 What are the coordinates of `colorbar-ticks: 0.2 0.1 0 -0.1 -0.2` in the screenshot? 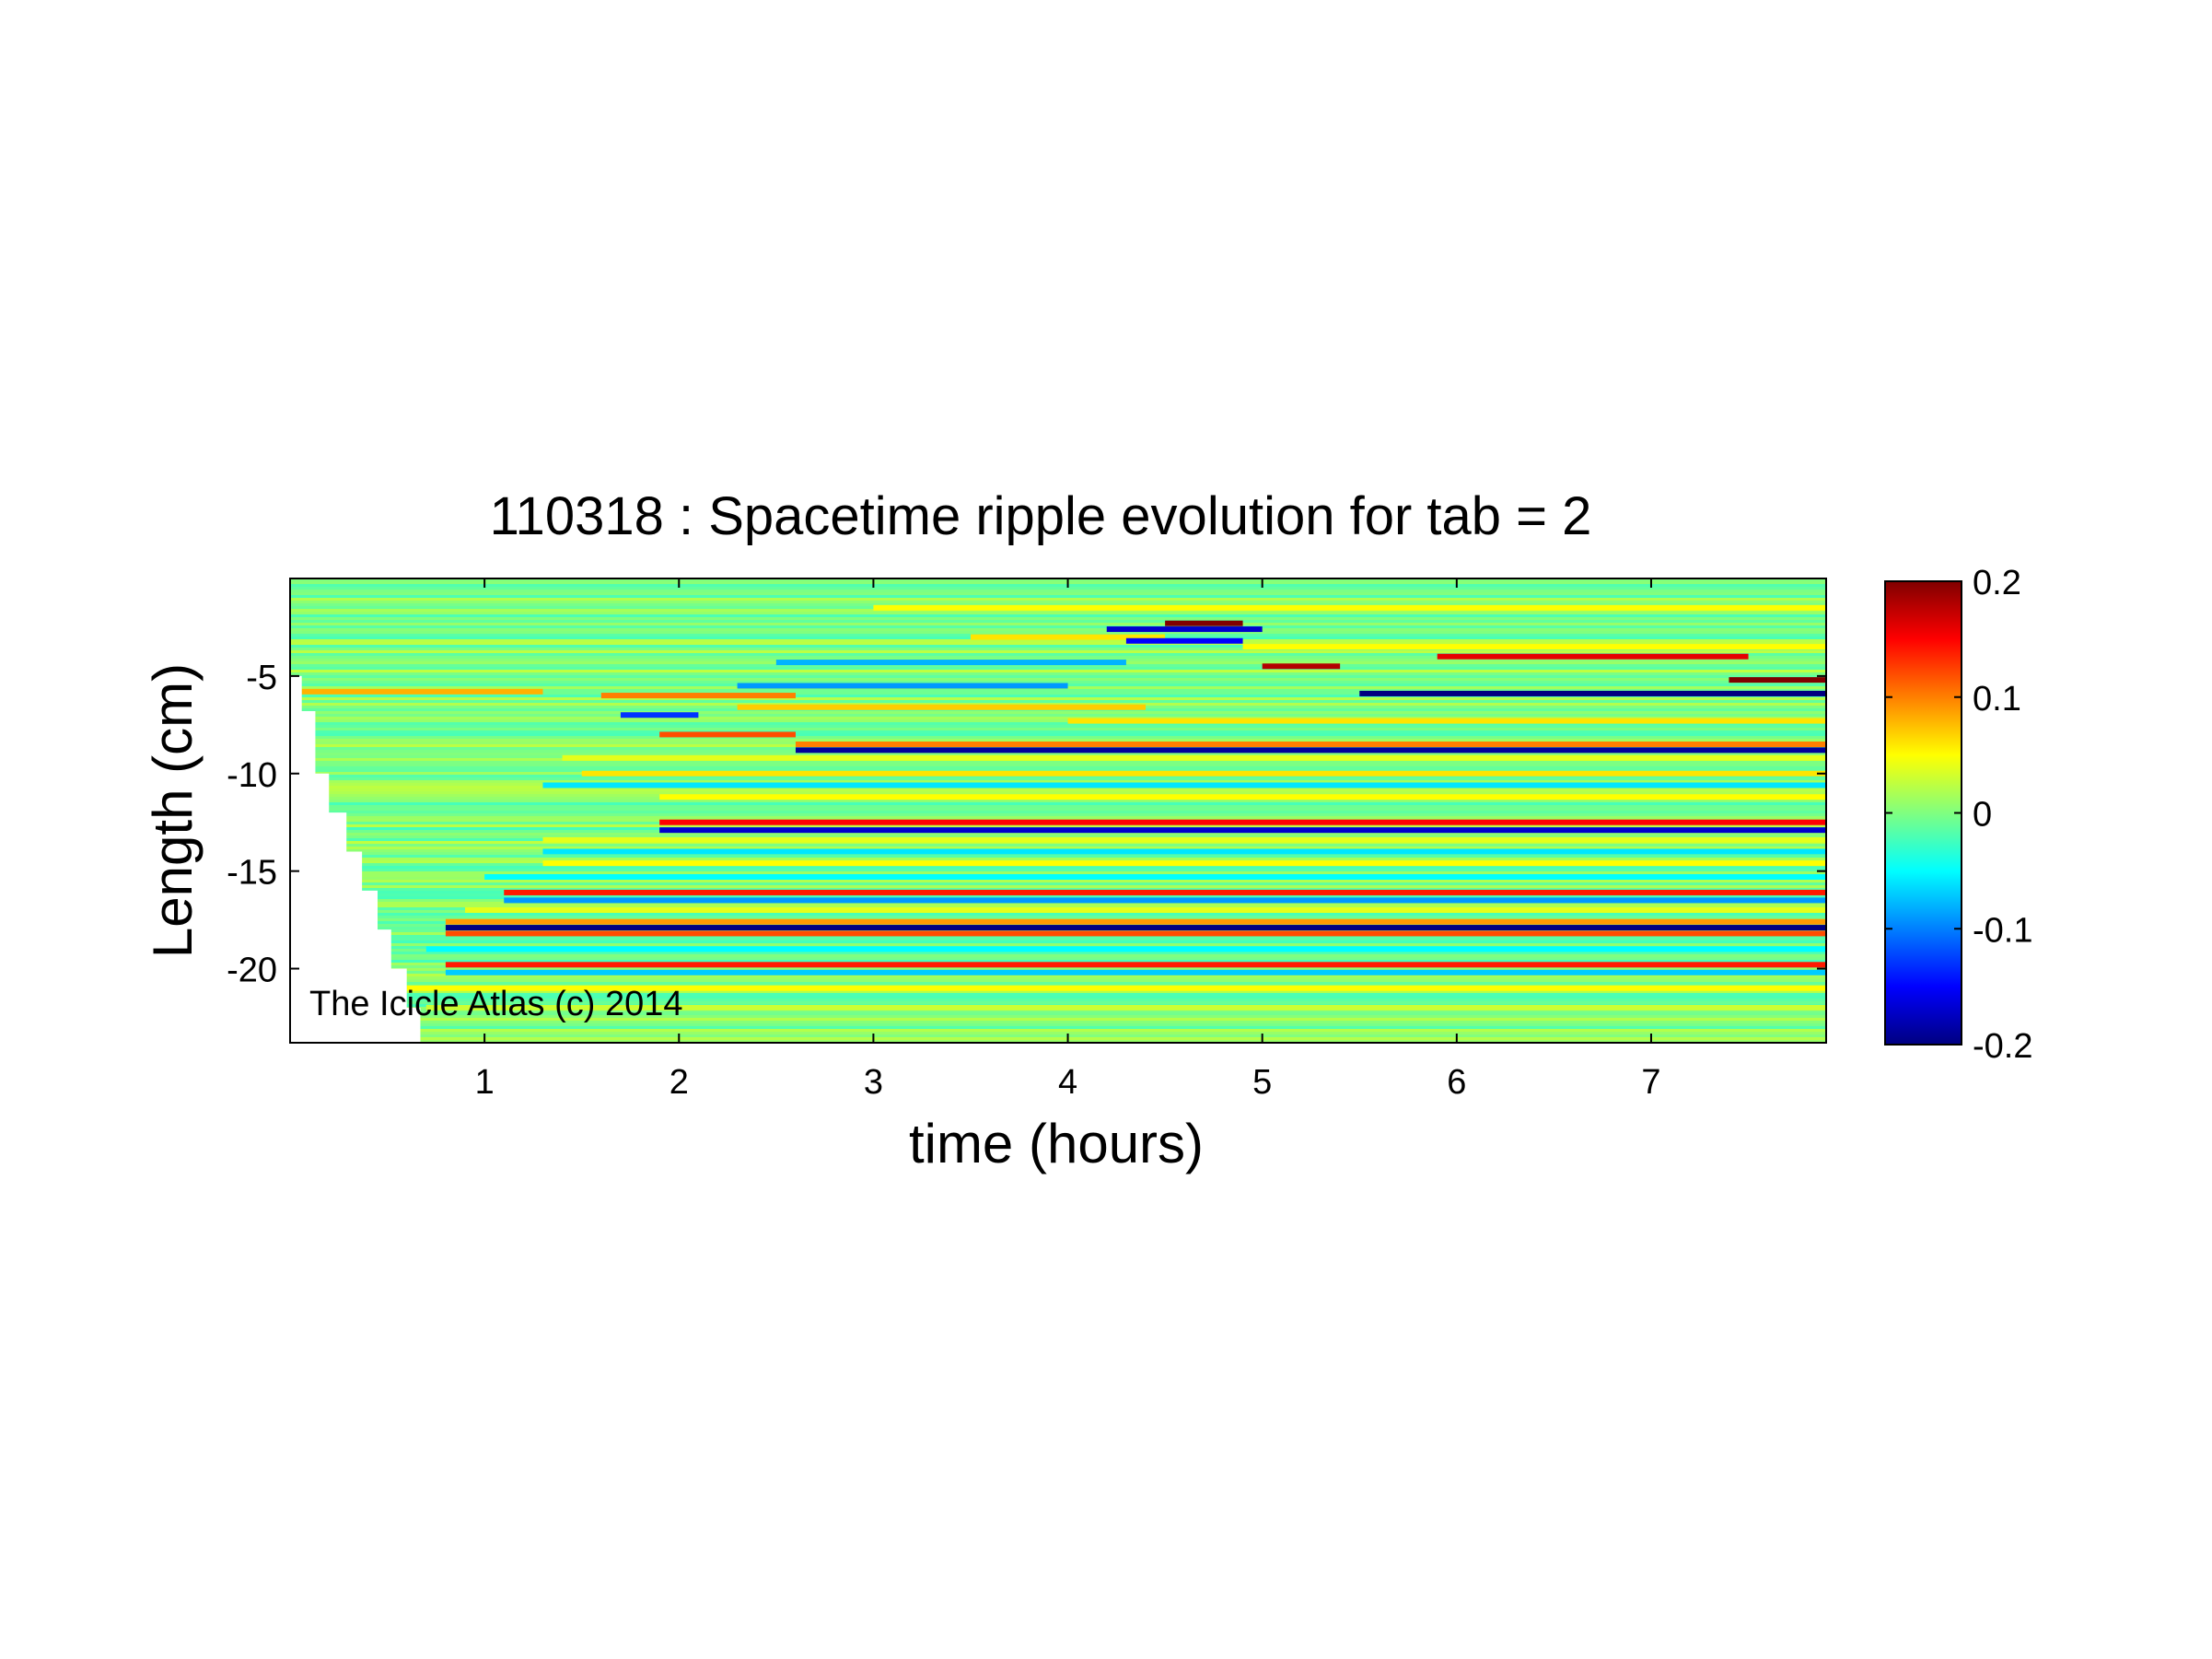 It's located at (1959, 815).